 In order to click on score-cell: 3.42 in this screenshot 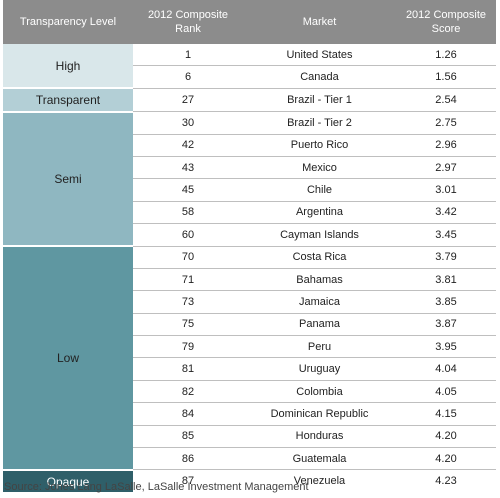, I will do `click(446, 213)`.